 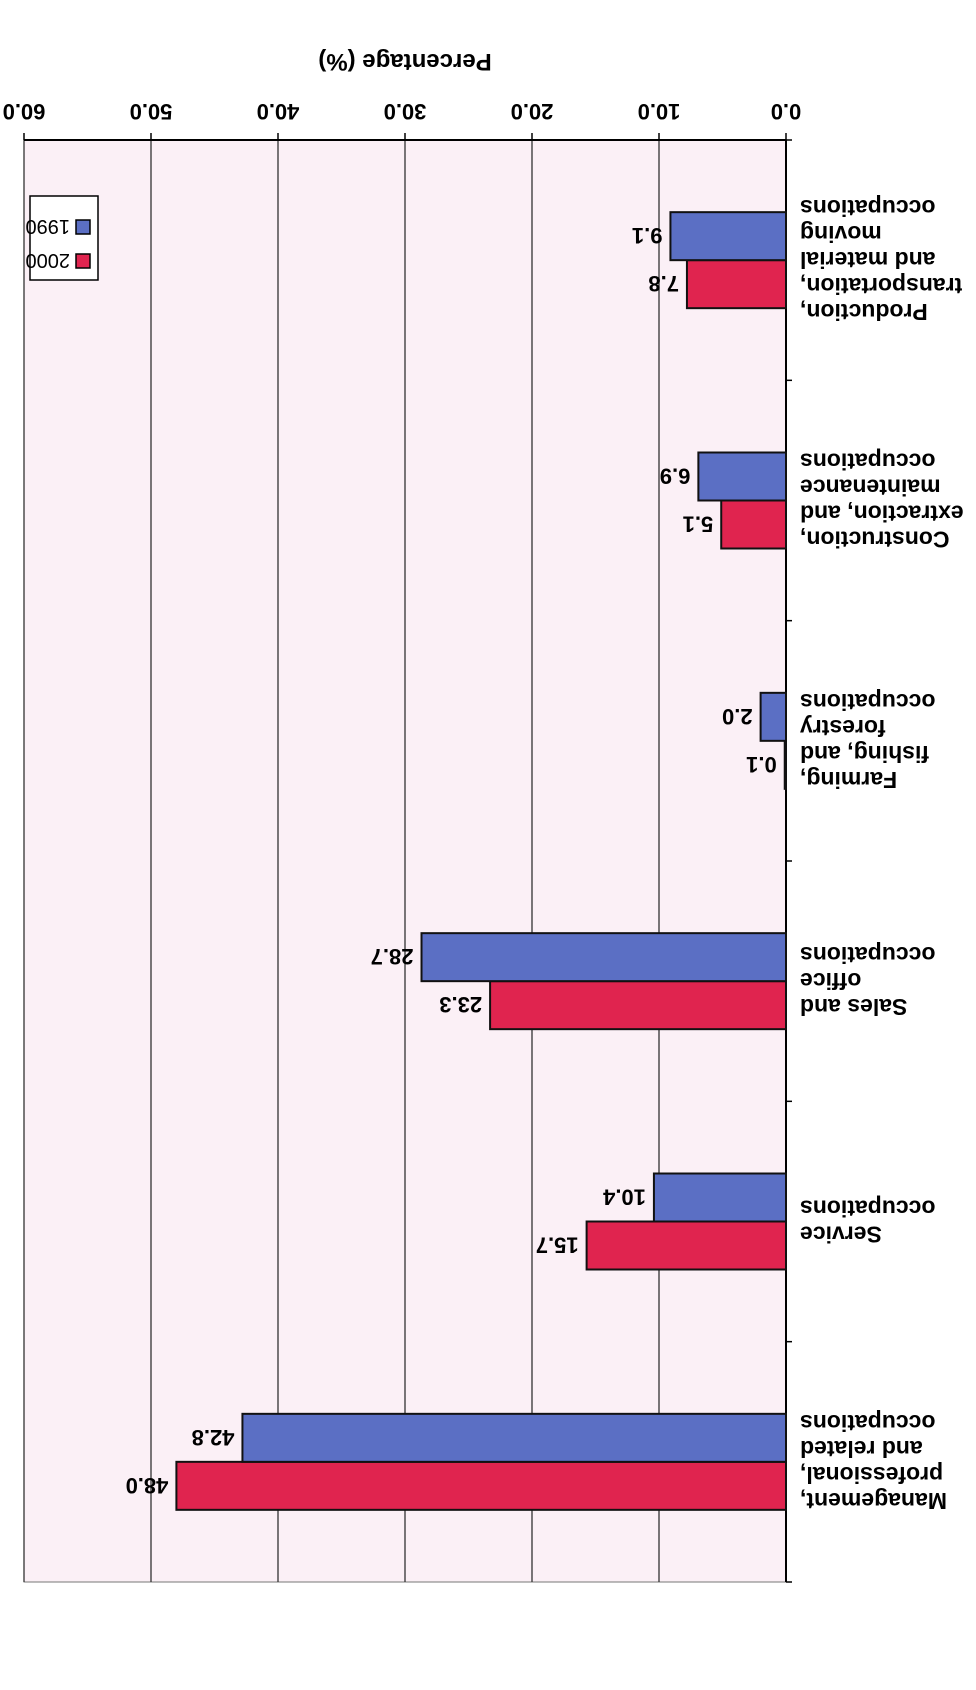 I want to click on x-tick-label: 0.0, so click(x=786, y=111).